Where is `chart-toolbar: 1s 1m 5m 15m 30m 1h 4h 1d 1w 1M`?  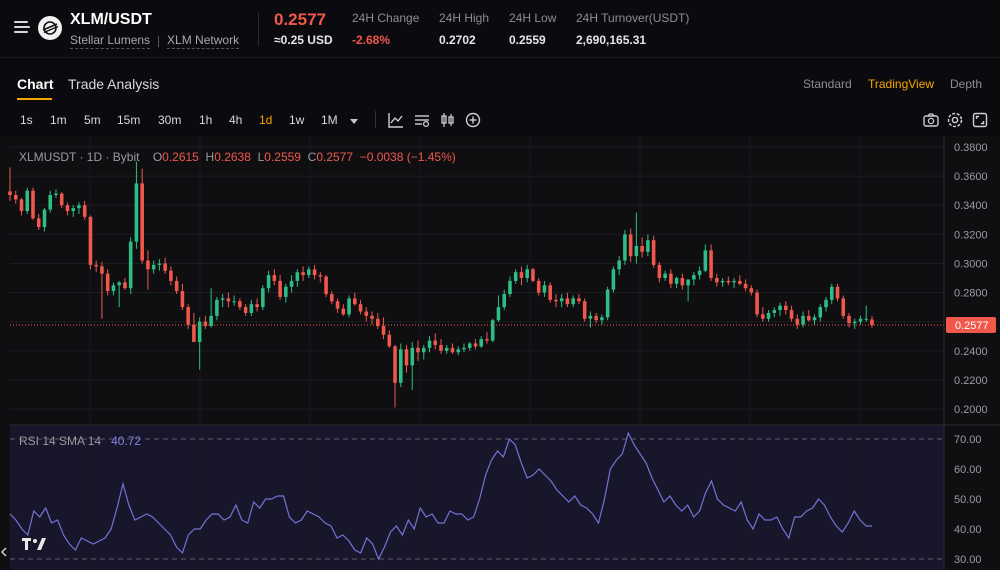
chart-toolbar: 1s 1m 5m 15m 30m 1h 4h 1d 1w 1M is located at coordinates (500, 120).